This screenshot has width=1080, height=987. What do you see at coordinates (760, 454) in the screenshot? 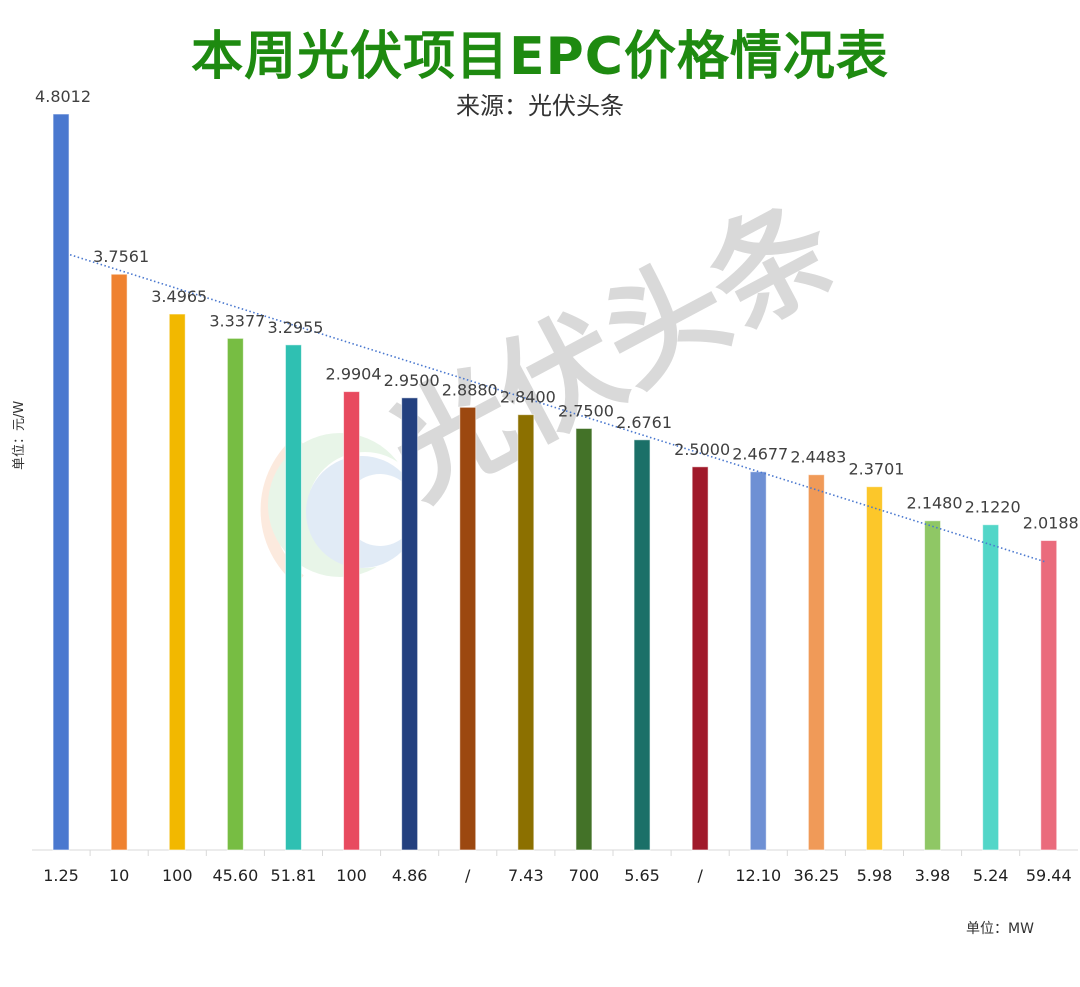
I see `data-label: 2.4677` at bounding box center [760, 454].